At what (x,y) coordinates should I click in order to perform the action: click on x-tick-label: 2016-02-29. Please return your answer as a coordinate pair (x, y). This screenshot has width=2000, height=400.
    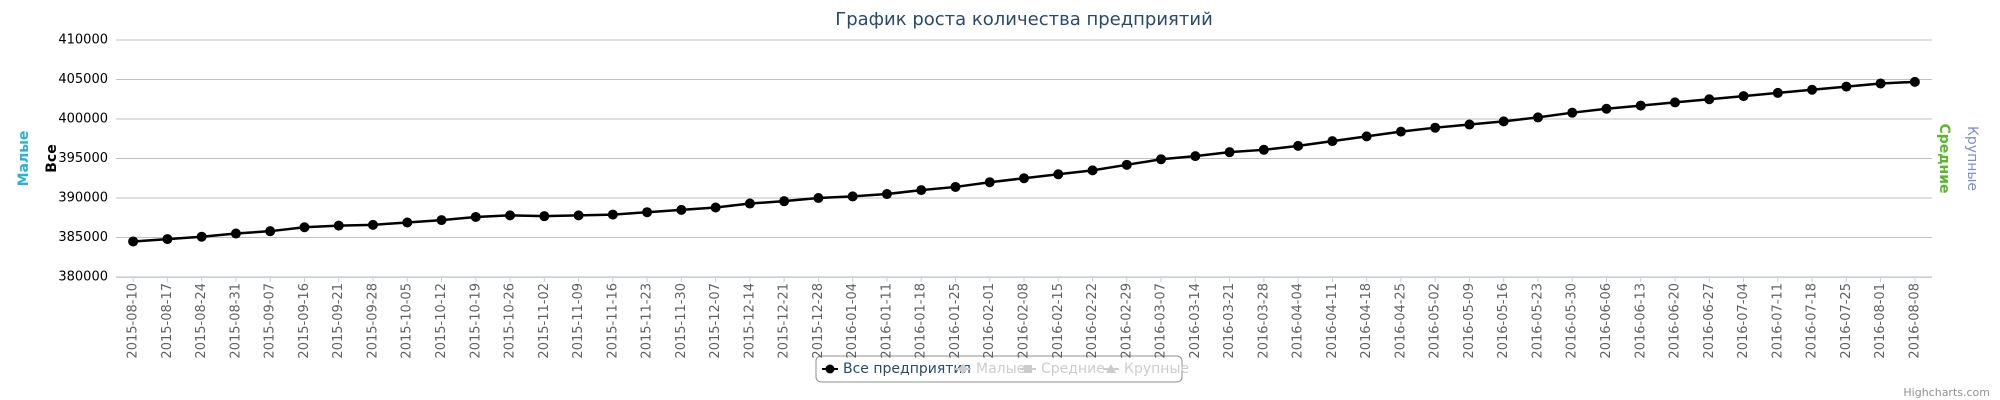
    Looking at the image, I should click on (1126, 321).